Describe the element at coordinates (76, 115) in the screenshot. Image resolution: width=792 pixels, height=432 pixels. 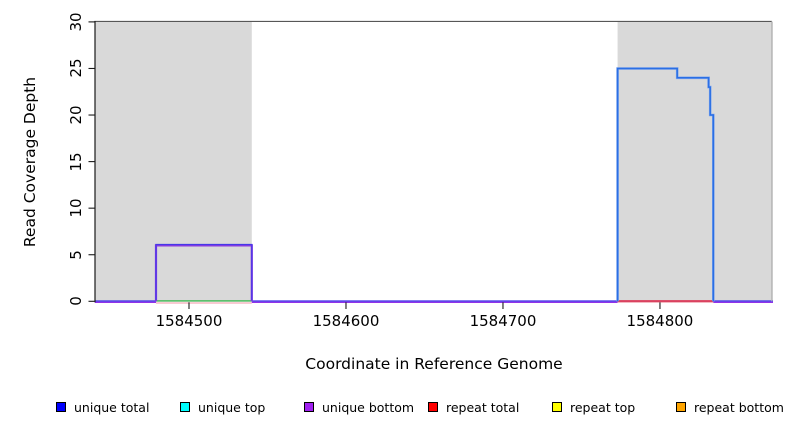
I see `y-tick-label: 20` at that location.